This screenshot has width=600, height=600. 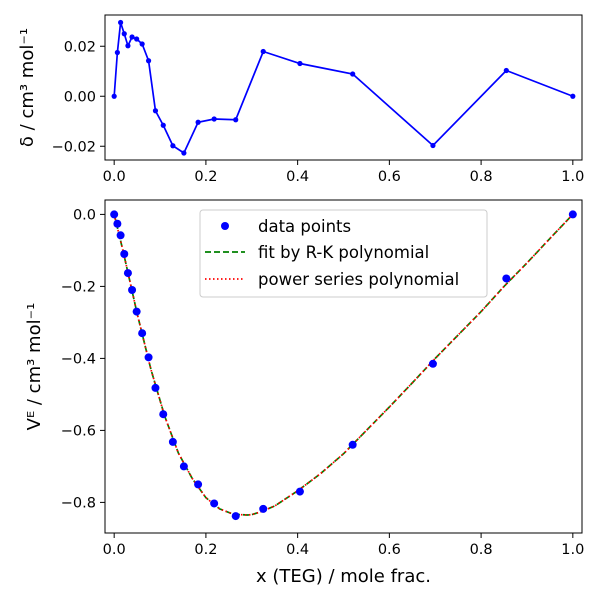 What do you see at coordinates (297, 177) in the screenshot?
I see `residual-x-tick-label: 0.4` at bounding box center [297, 177].